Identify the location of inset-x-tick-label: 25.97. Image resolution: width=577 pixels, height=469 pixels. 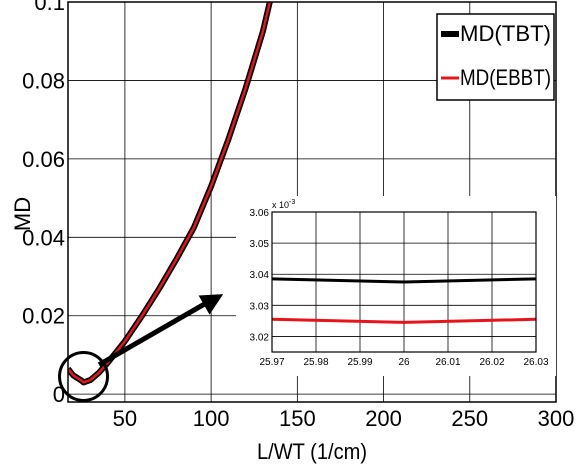
(271, 362).